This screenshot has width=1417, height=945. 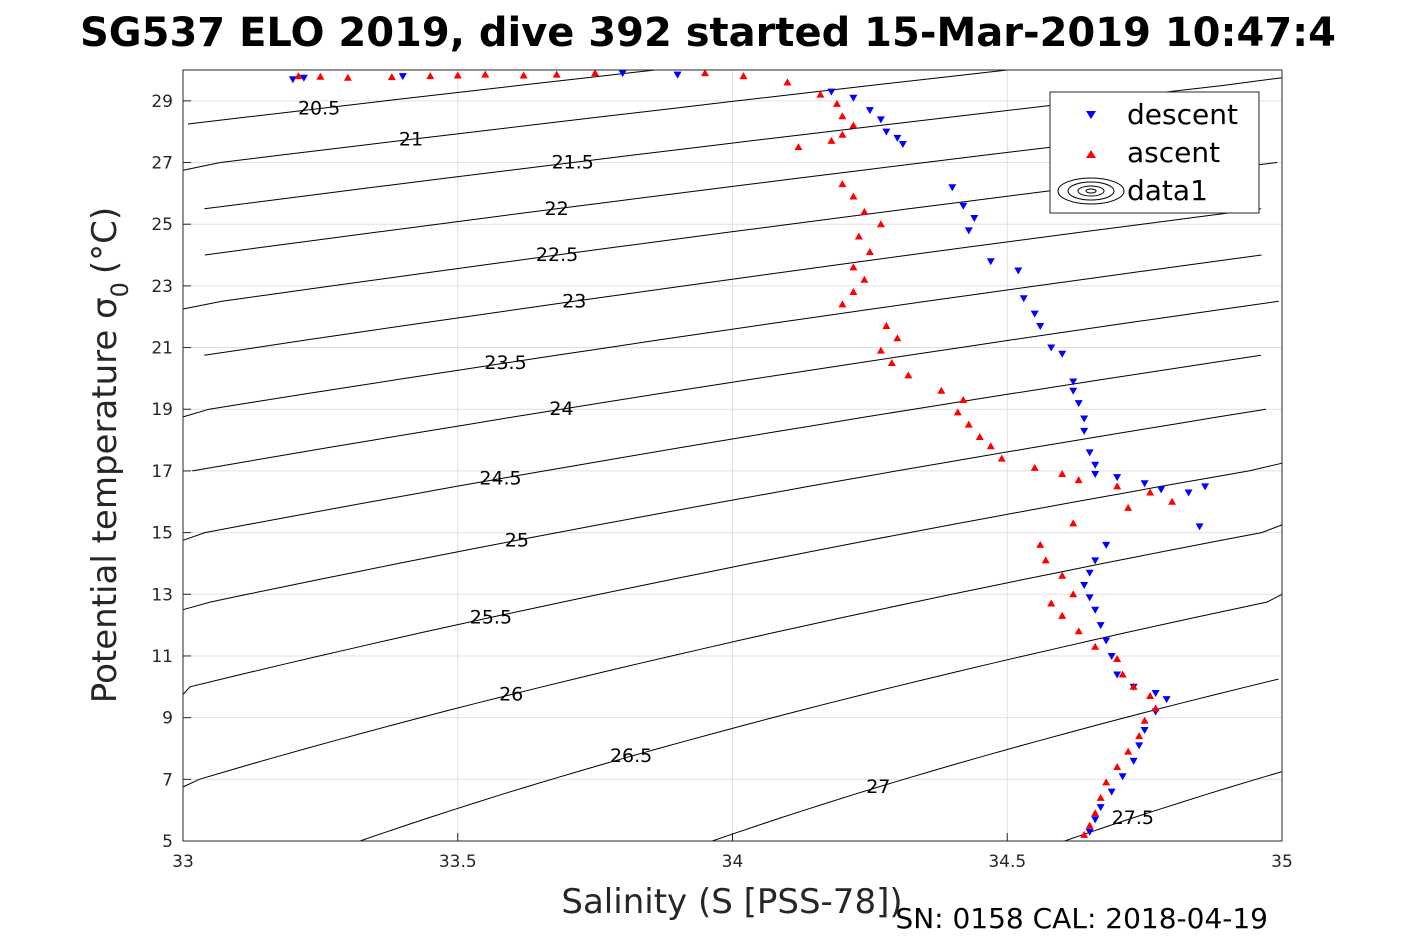 What do you see at coordinates (105, 240) in the screenshot?
I see `y-axis-label-unit: (°C)` at bounding box center [105, 240].